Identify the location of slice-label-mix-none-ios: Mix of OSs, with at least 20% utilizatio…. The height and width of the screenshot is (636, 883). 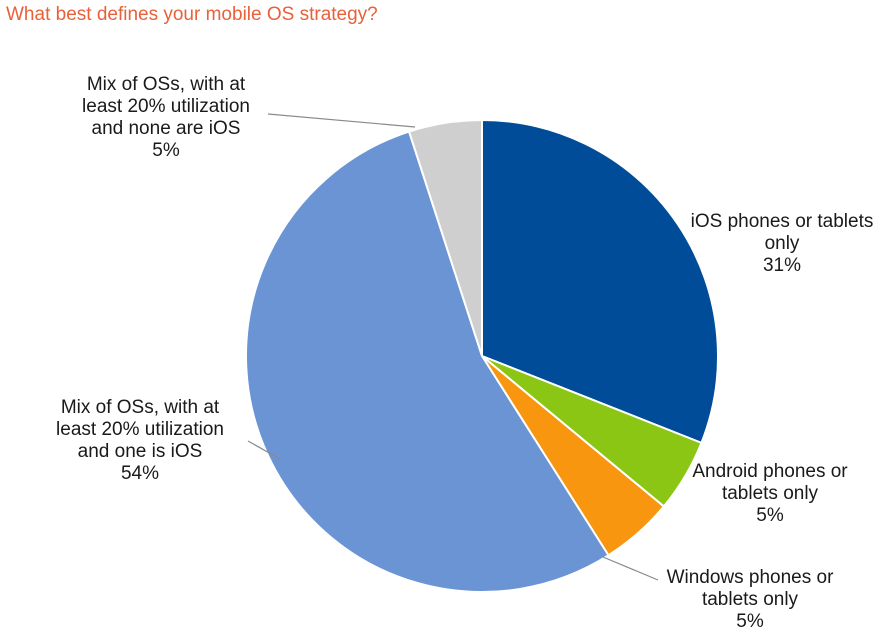
(166, 117).